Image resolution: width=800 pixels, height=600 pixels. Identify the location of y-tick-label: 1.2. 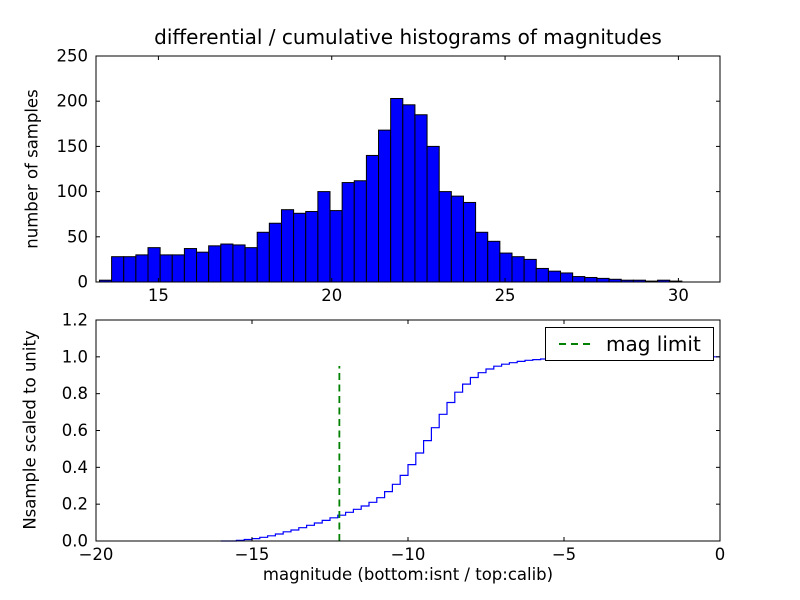
(75, 320).